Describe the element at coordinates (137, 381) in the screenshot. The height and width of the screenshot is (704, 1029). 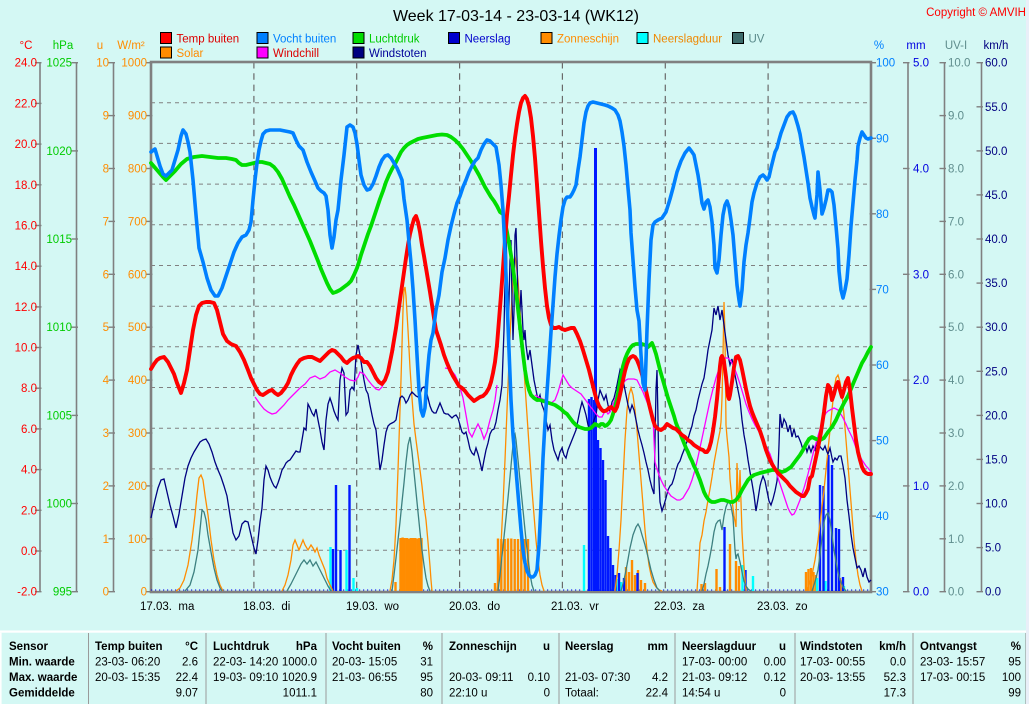
I see `svg-text: 400` at that location.